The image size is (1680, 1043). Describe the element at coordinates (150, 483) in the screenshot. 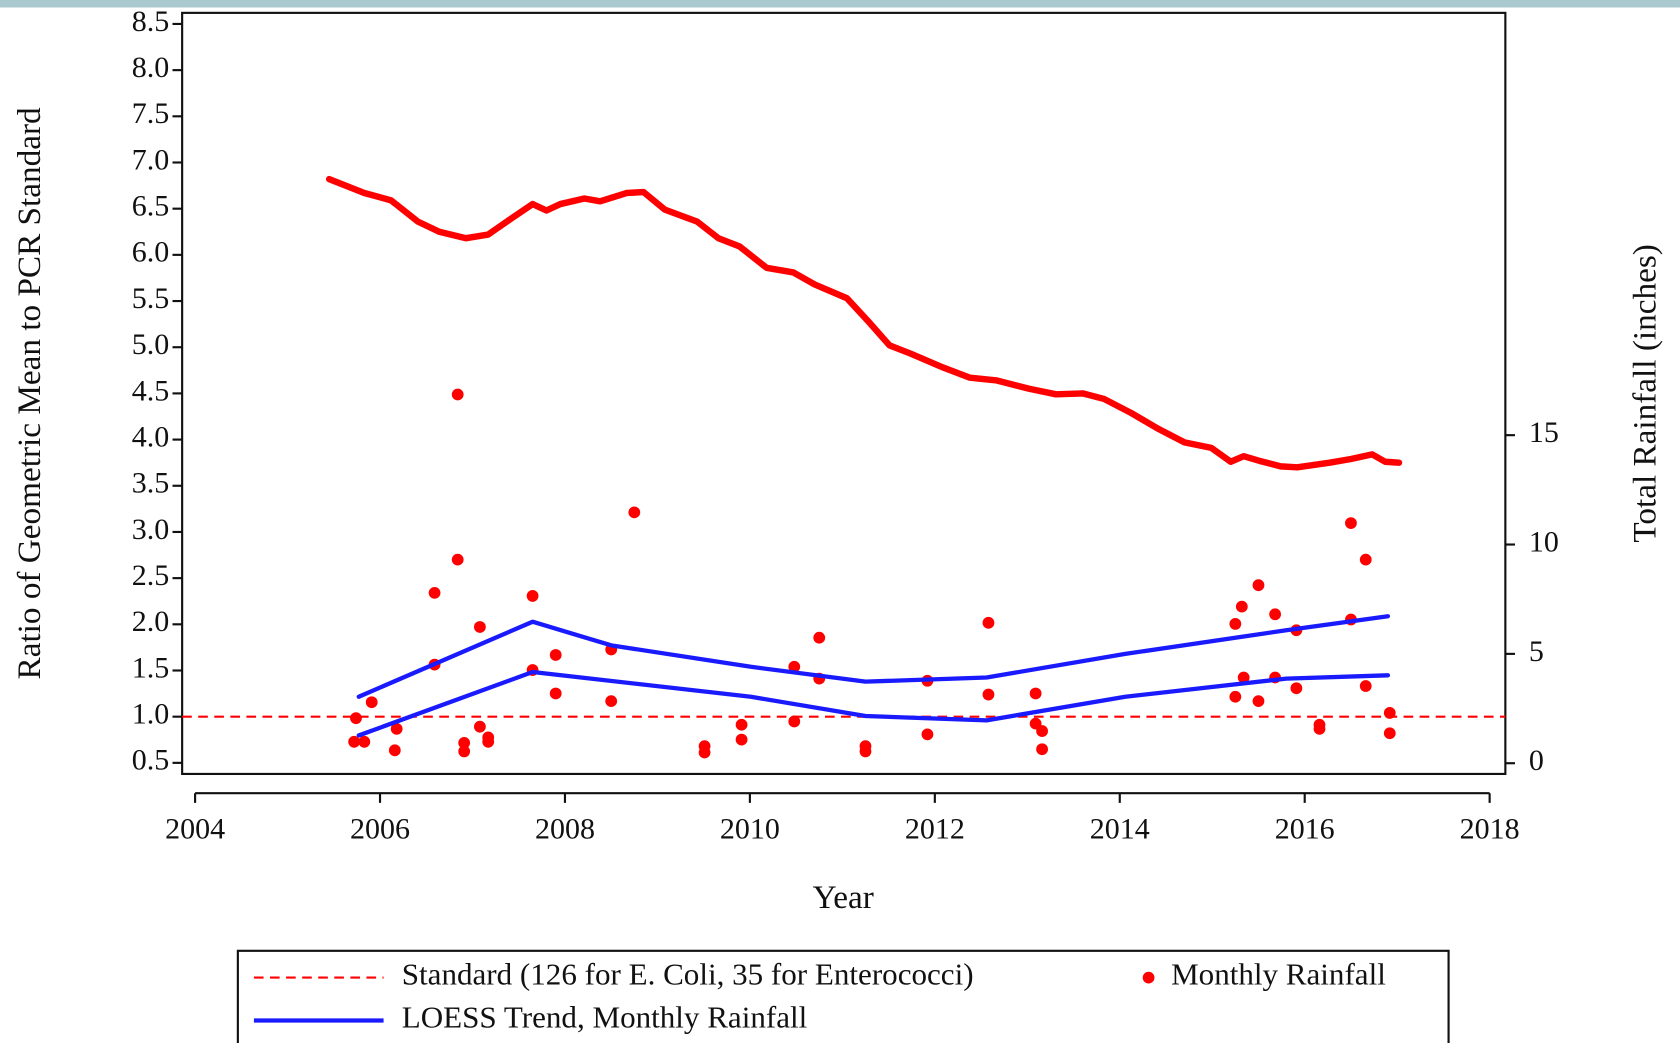

I see `y-tick-label: 3.5` at that location.